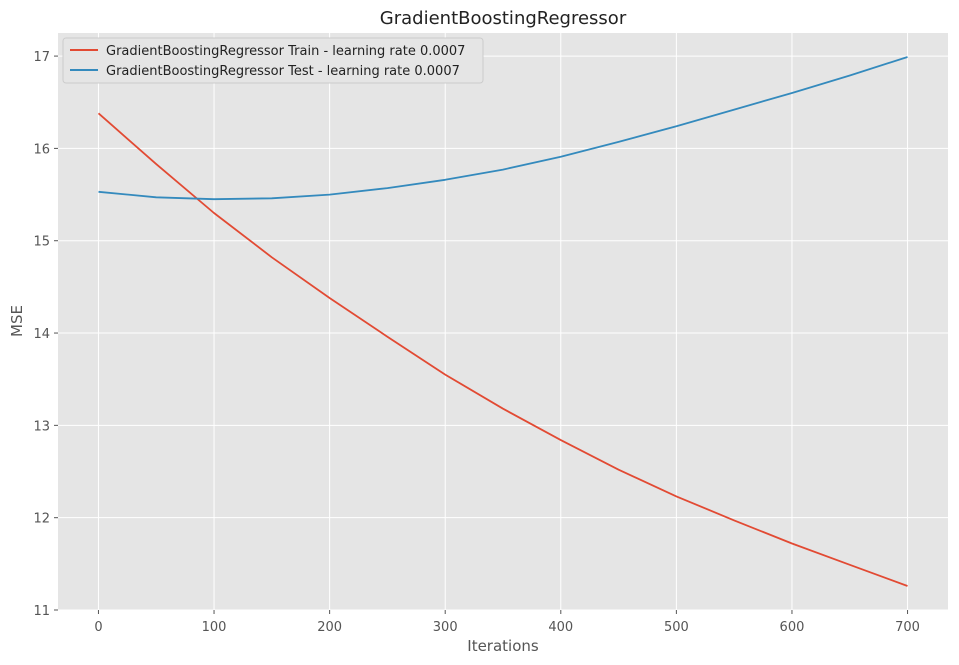 This screenshot has height=665, width=959. What do you see at coordinates (41, 519) in the screenshot?
I see `y-tick-label: 12` at bounding box center [41, 519].